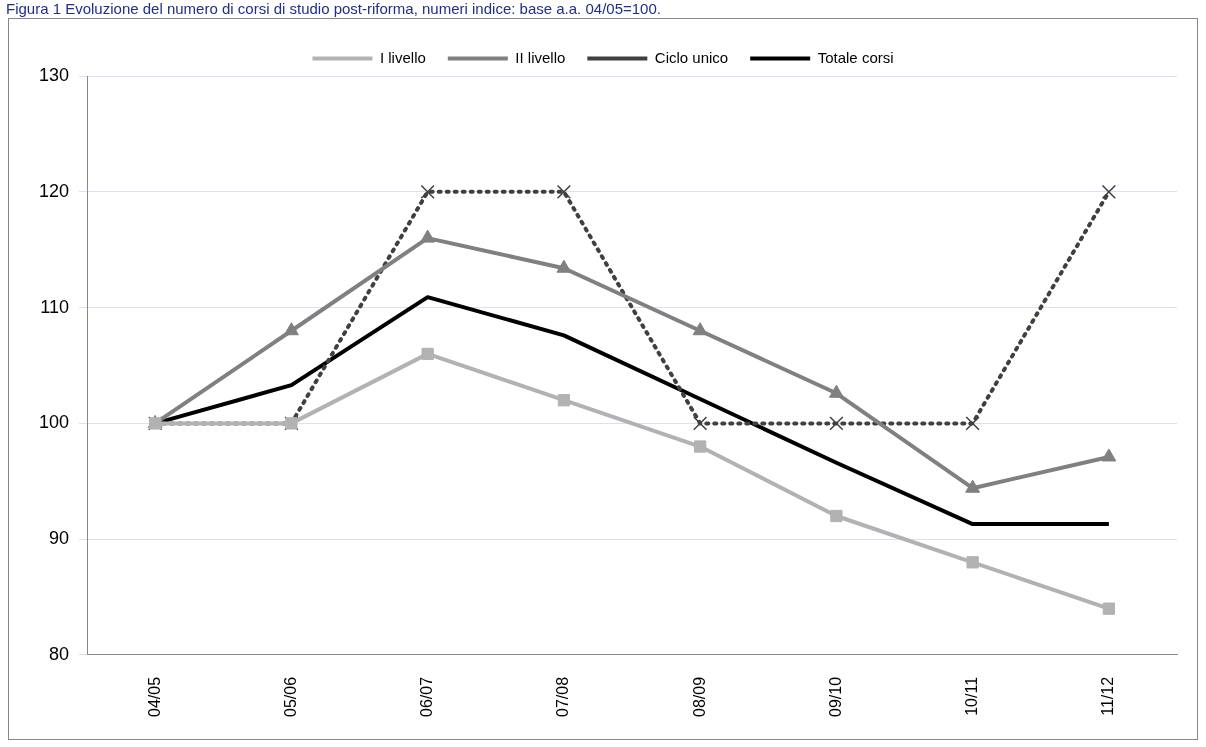 This screenshot has width=1206, height=747. I want to click on legend-label: Ciclo unico, so click(691, 57).